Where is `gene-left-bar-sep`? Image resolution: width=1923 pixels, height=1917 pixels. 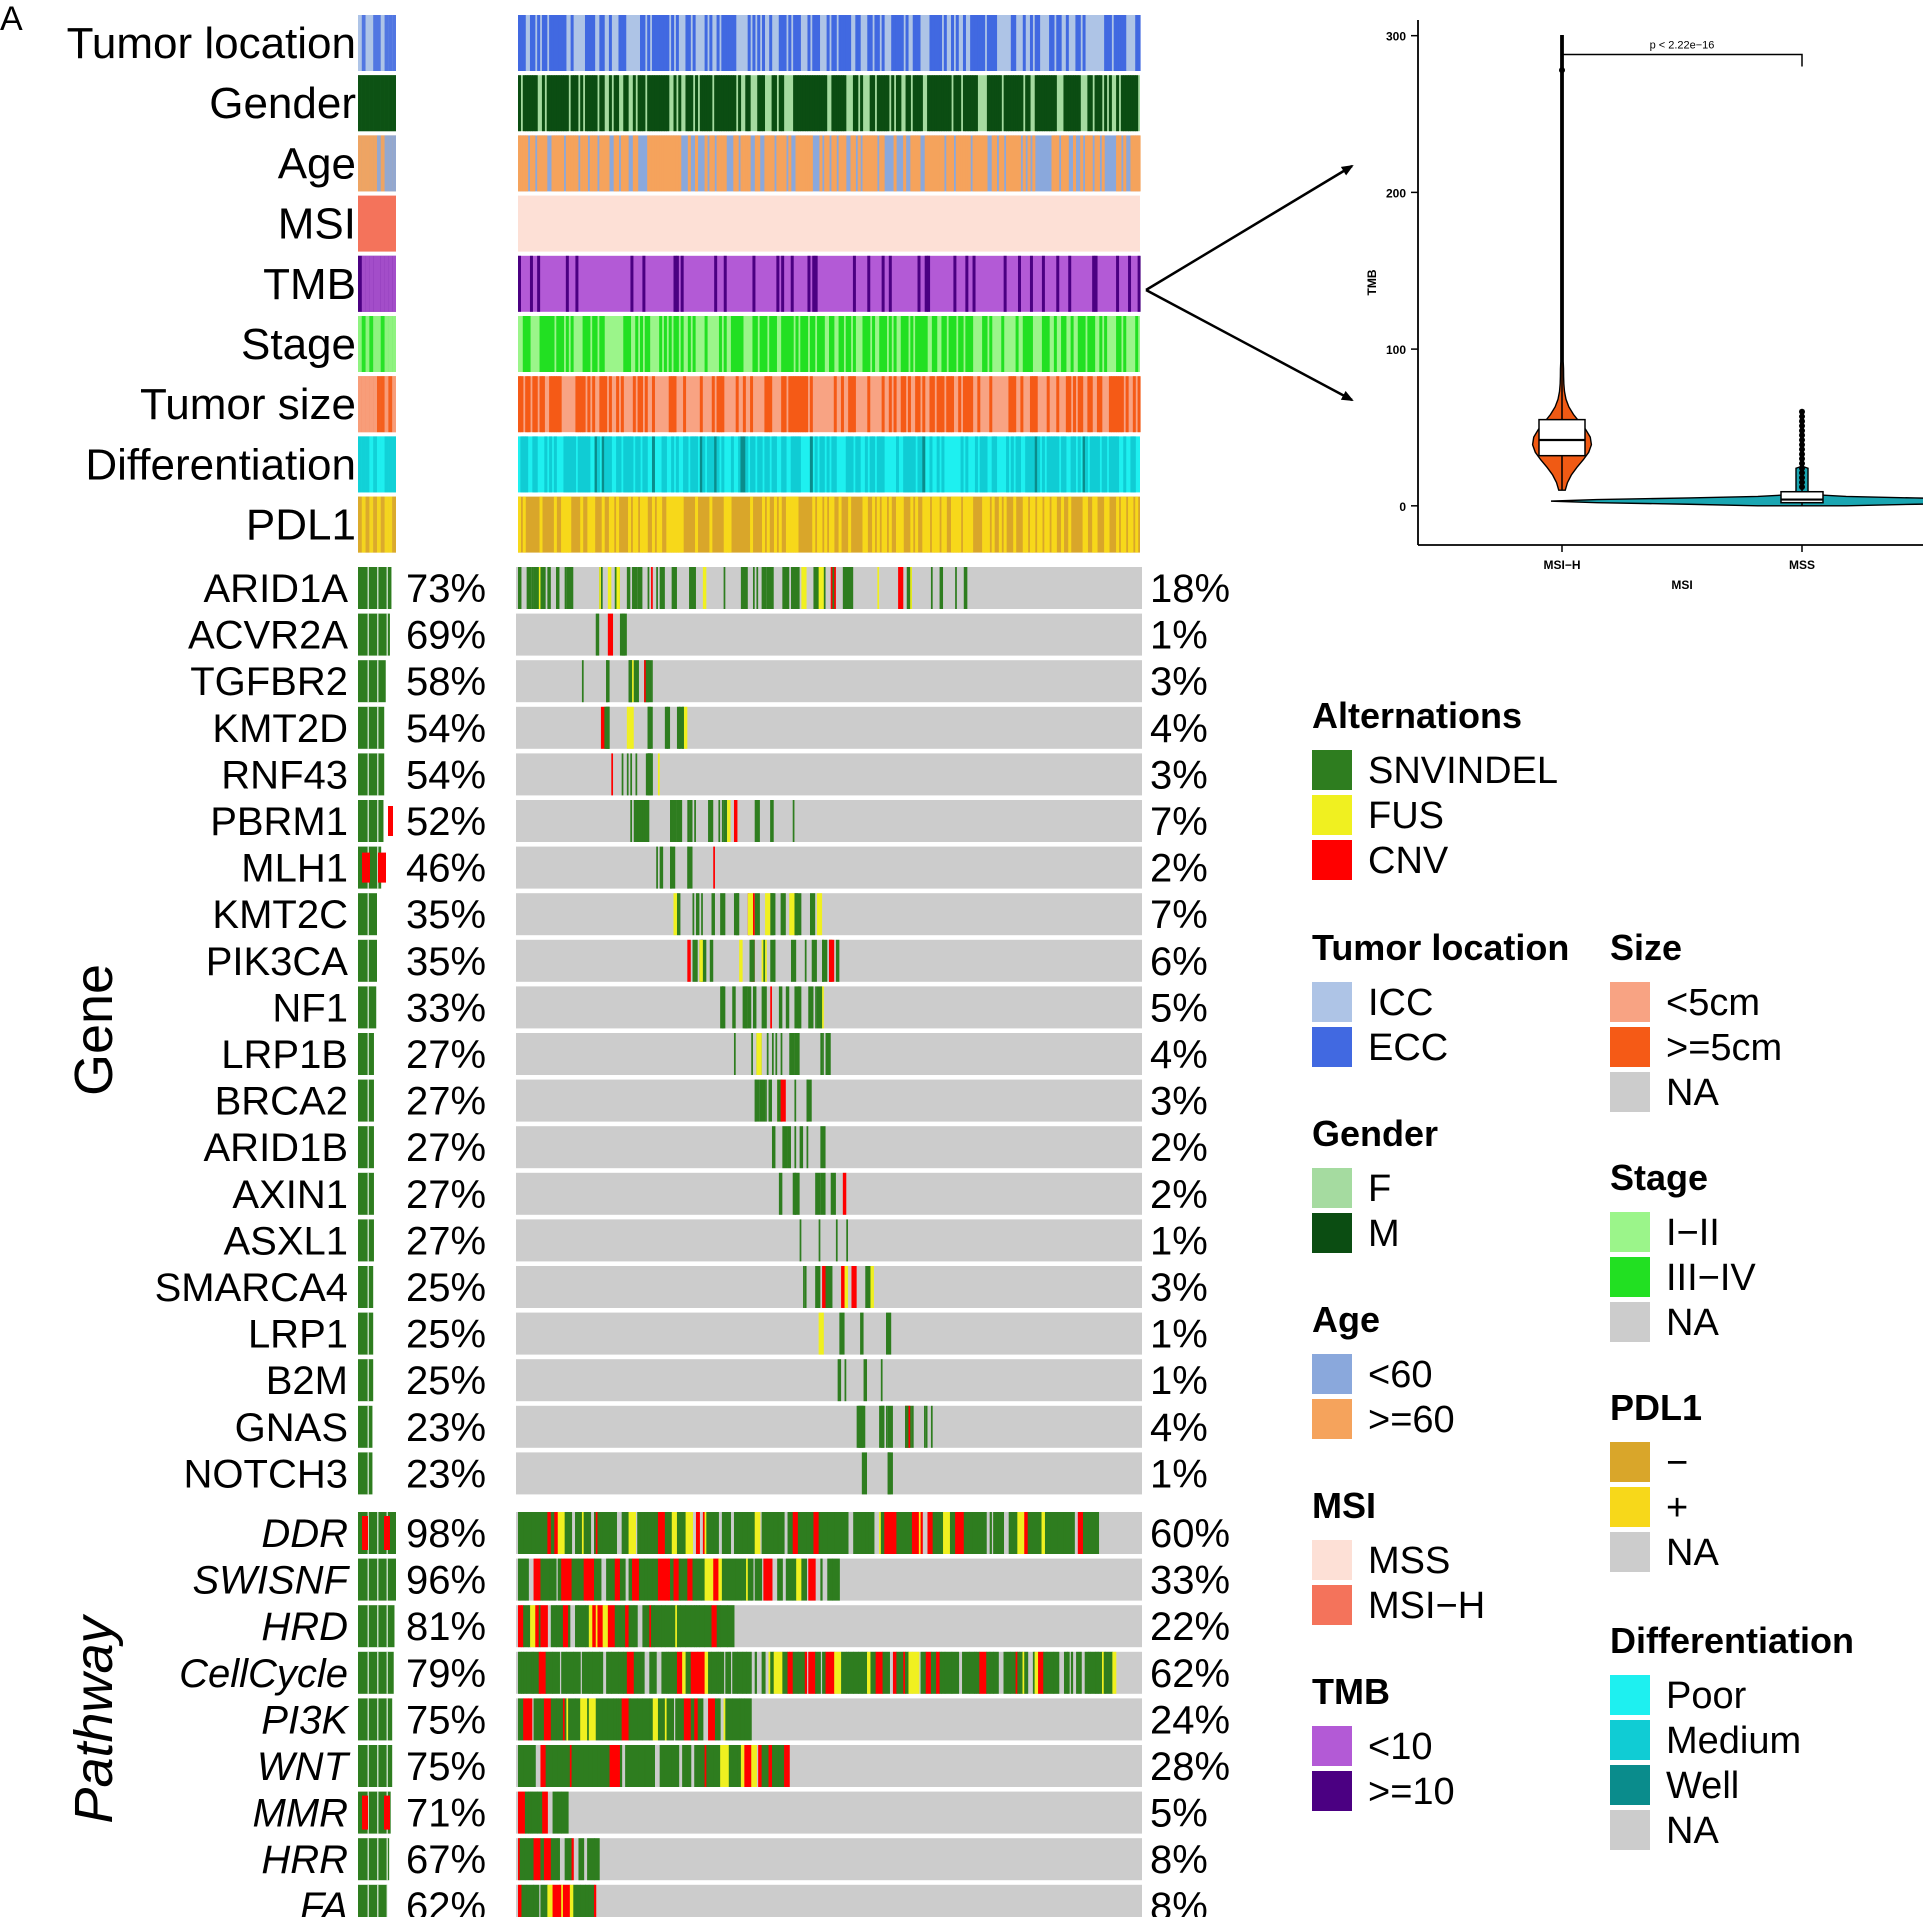
gene-left-bar-sep is located at coordinates (368, 1100).